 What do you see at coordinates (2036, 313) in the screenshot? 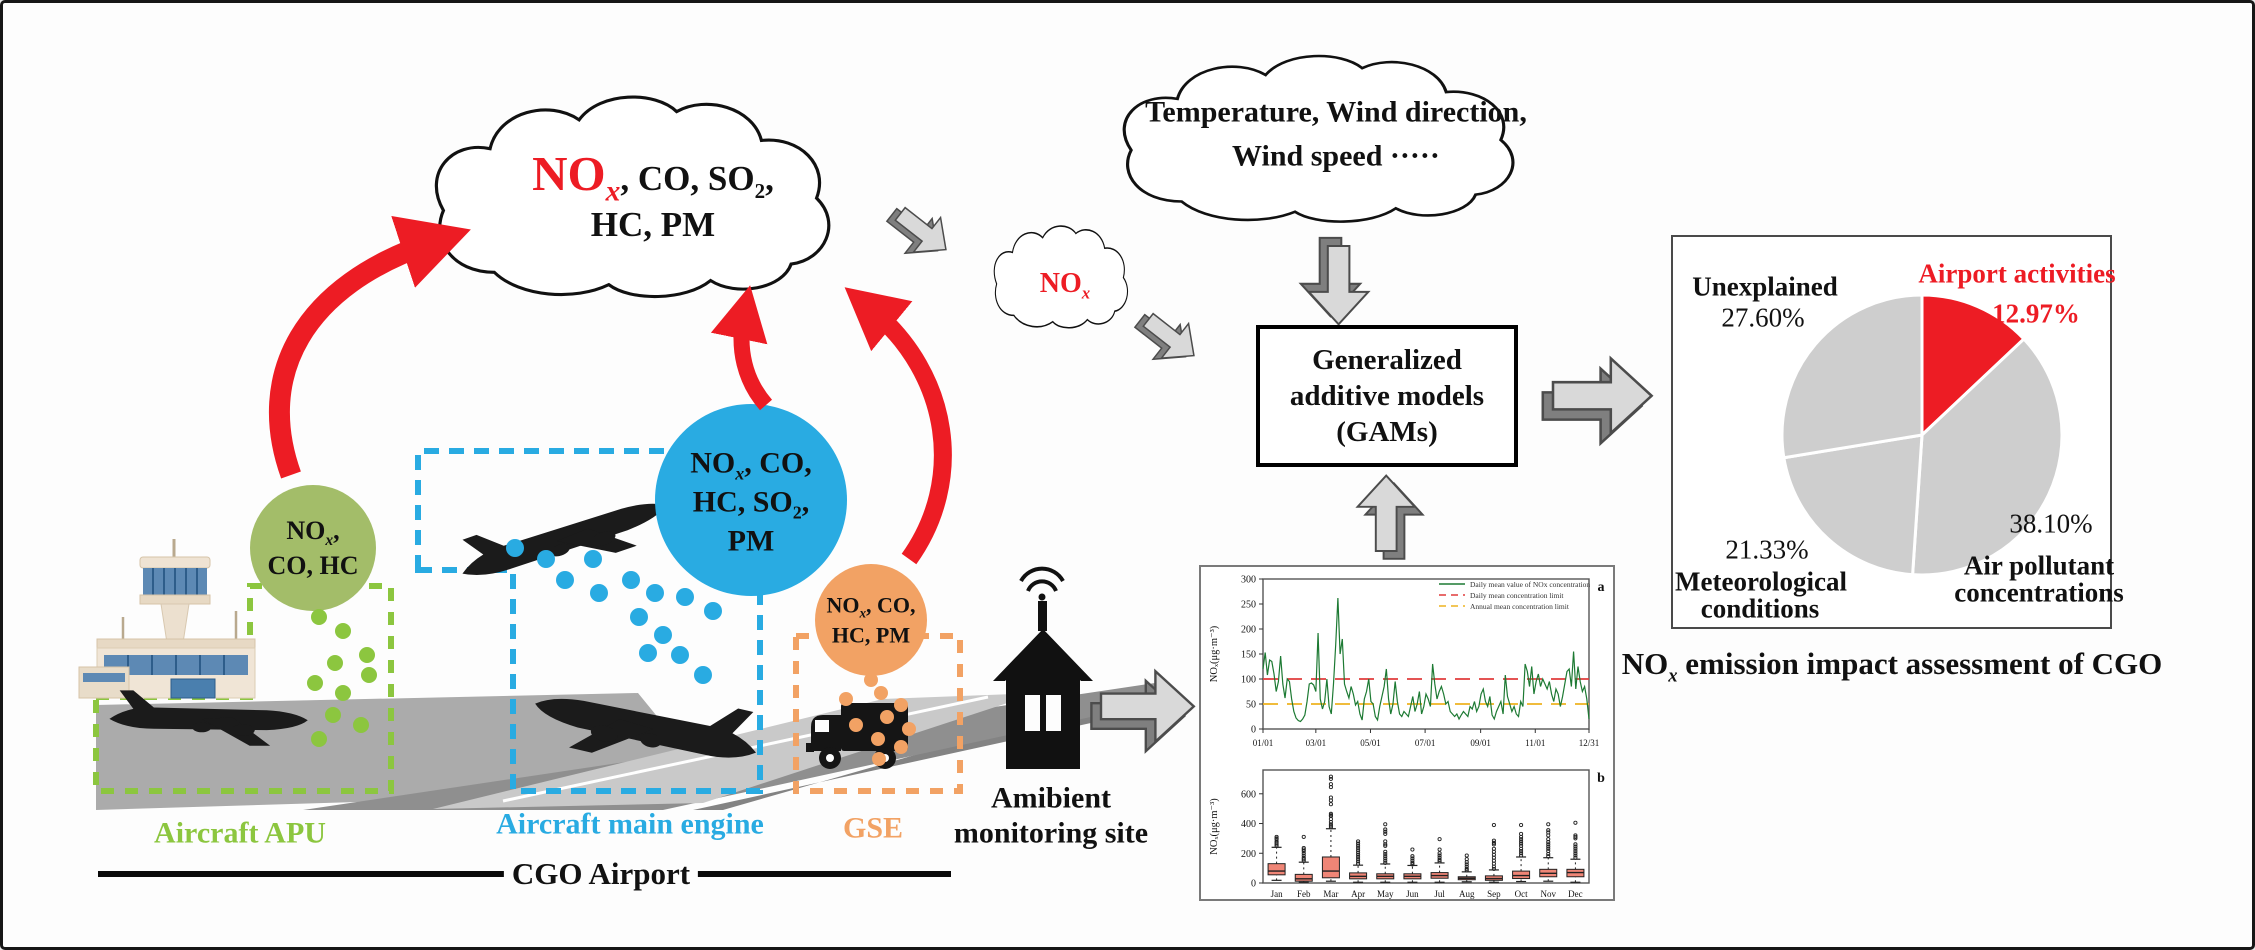
I see `pie-pct-airport-activities: 12.97%` at bounding box center [2036, 313].